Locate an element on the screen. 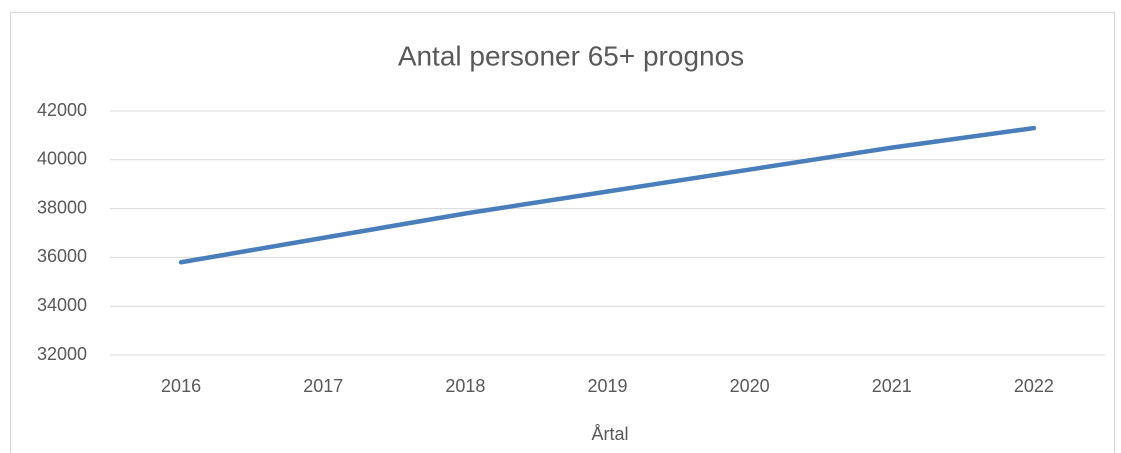  x-tick-label: 2019 is located at coordinates (607, 386).